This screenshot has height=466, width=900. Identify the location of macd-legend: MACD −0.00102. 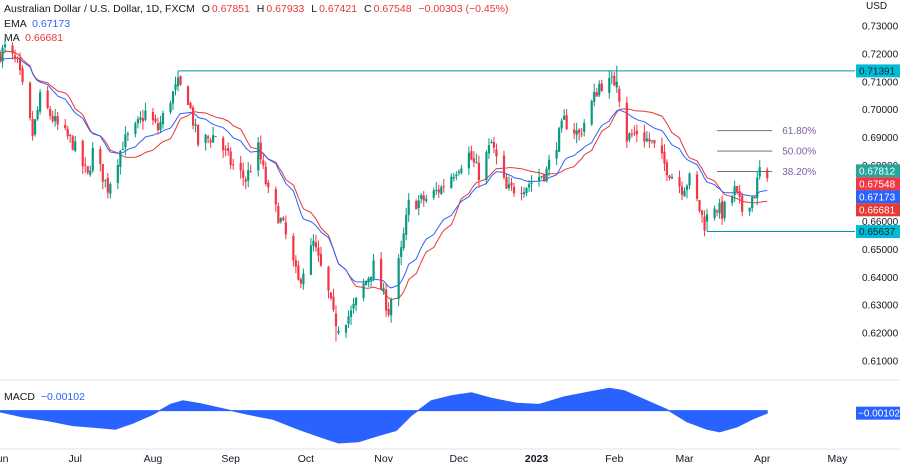
(44, 397).